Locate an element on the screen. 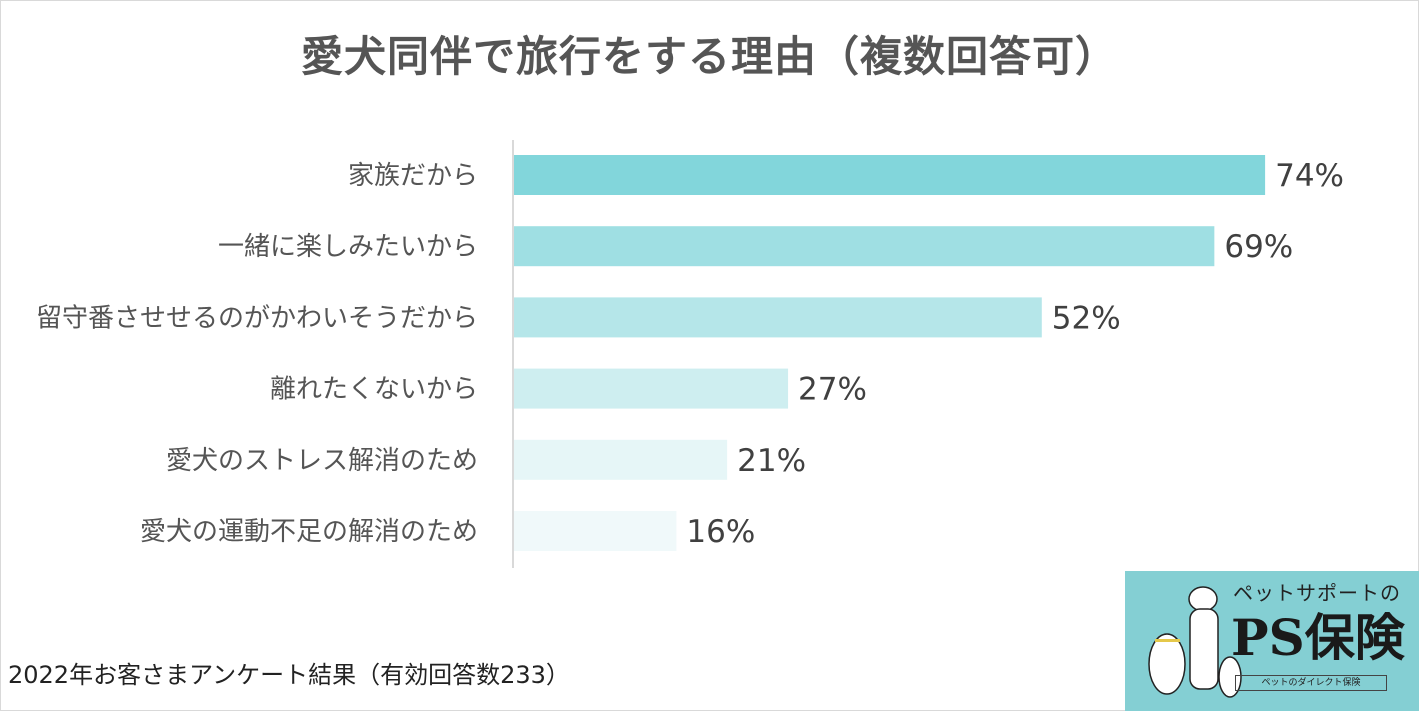 The image size is (1419, 711). category-label: 一緒に楽しみたいから is located at coordinates (348, 247).